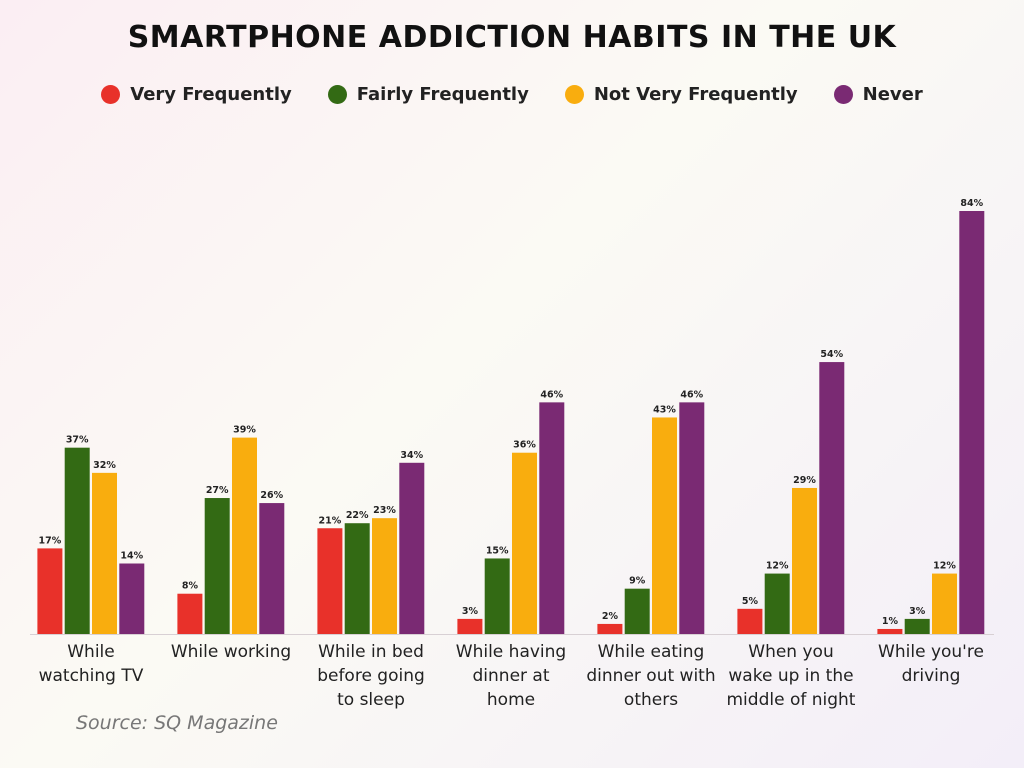 This screenshot has width=1024, height=768. Describe the element at coordinates (750, 601) in the screenshot. I see `data-label: 5%` at that location.